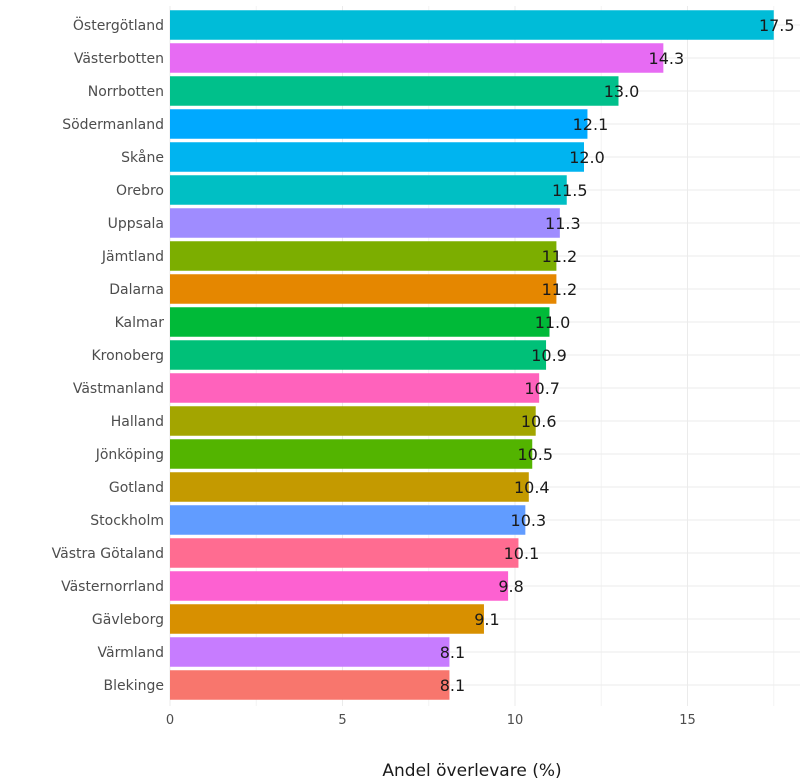 This screenshot has width=800, height=782. I want to click on x-axis-title: Andel överlevare (%), so click(471, 771).